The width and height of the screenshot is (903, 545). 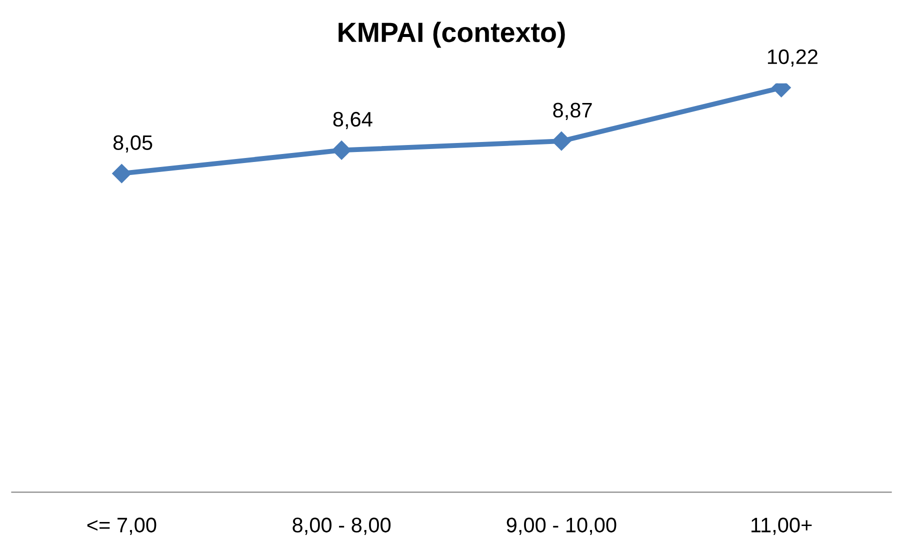 What do you see at coordinates (121, 526) in the screenshot?
I see `x-tick-label: <= 7,00` at bounding box center [121, 526].